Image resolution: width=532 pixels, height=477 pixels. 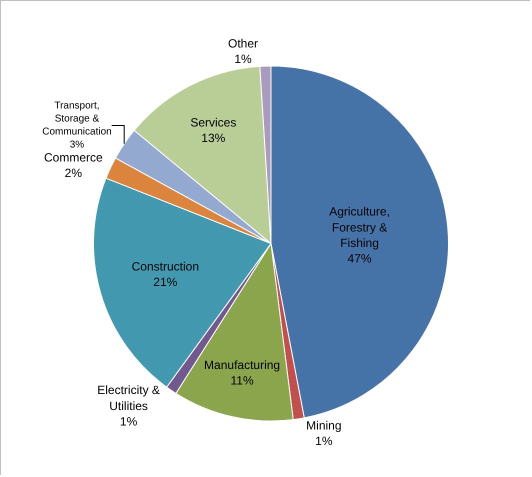 What do you see at coordinates (324, 425) in the screenshot?
I see `slice-label: Mining` at bounding box center [324, 425].